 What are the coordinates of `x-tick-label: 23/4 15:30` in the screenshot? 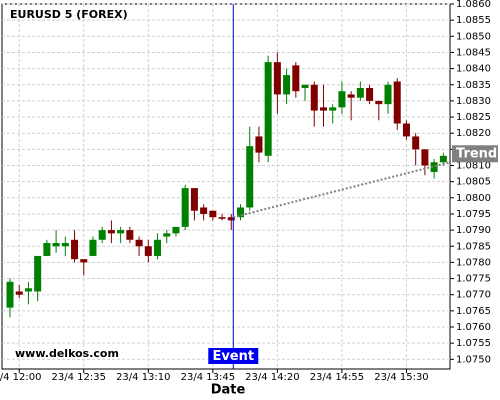 It's located at (401, 377).